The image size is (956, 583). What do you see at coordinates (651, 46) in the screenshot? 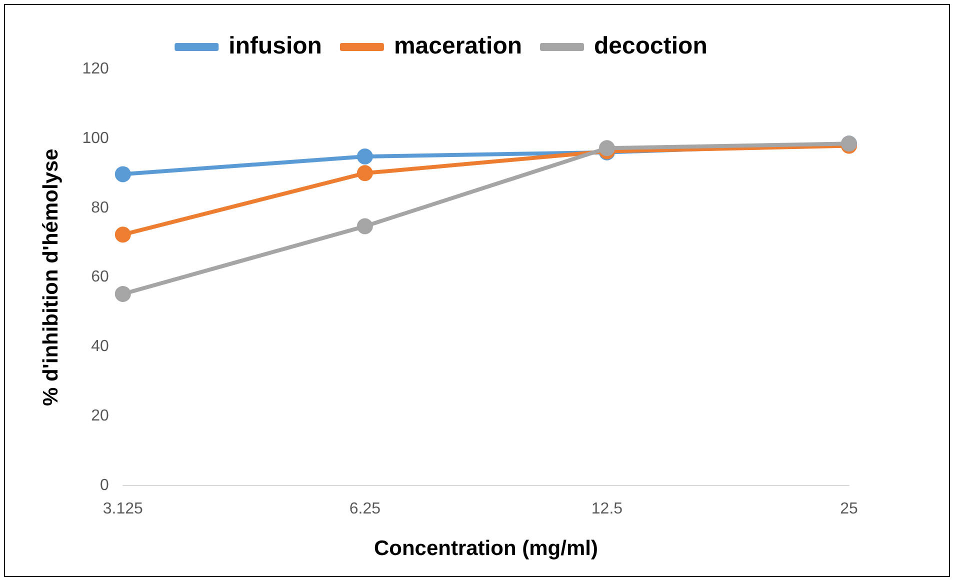
I see `legend-label: decoction` at bounding box center [651, 46].